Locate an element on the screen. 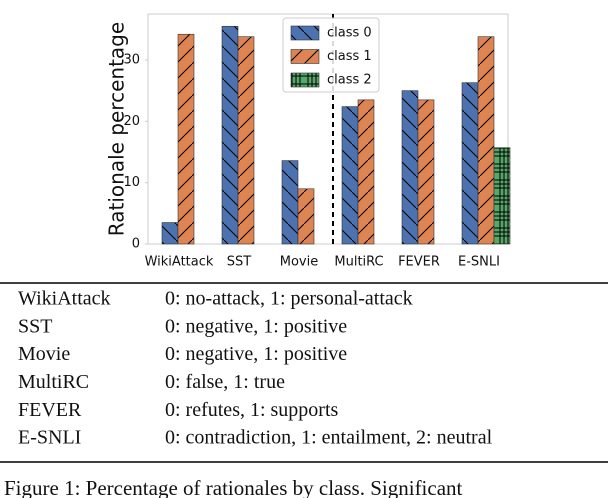 The width and height of the screenshot is (608, 498). x-tick-label: FEVER is located at coordinates (419, 262).